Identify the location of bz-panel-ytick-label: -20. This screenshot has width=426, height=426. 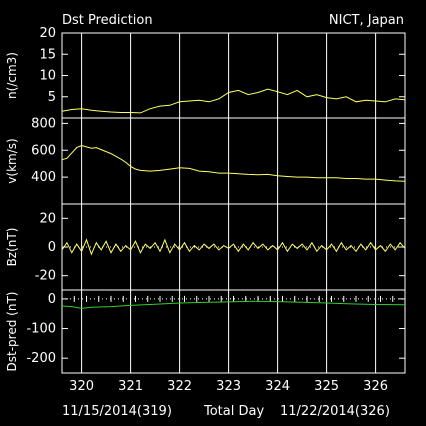
(45, 276).